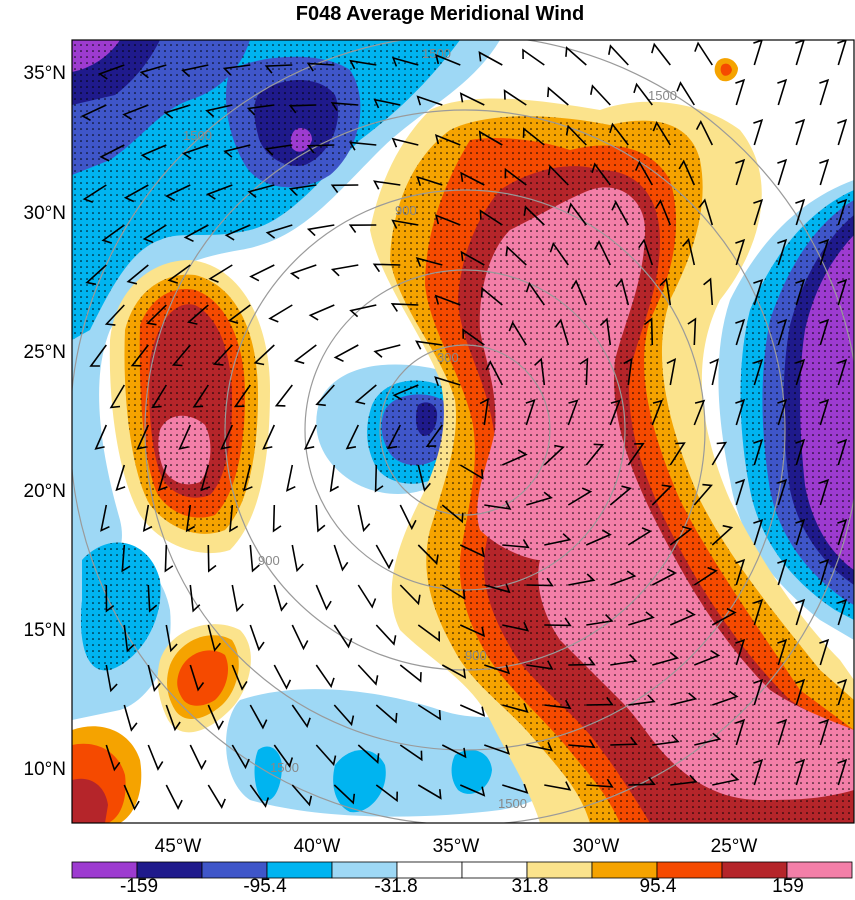 The image size is (855, 900). I want to click on colorbar-label-neg-159: -159, so click(139, 886).